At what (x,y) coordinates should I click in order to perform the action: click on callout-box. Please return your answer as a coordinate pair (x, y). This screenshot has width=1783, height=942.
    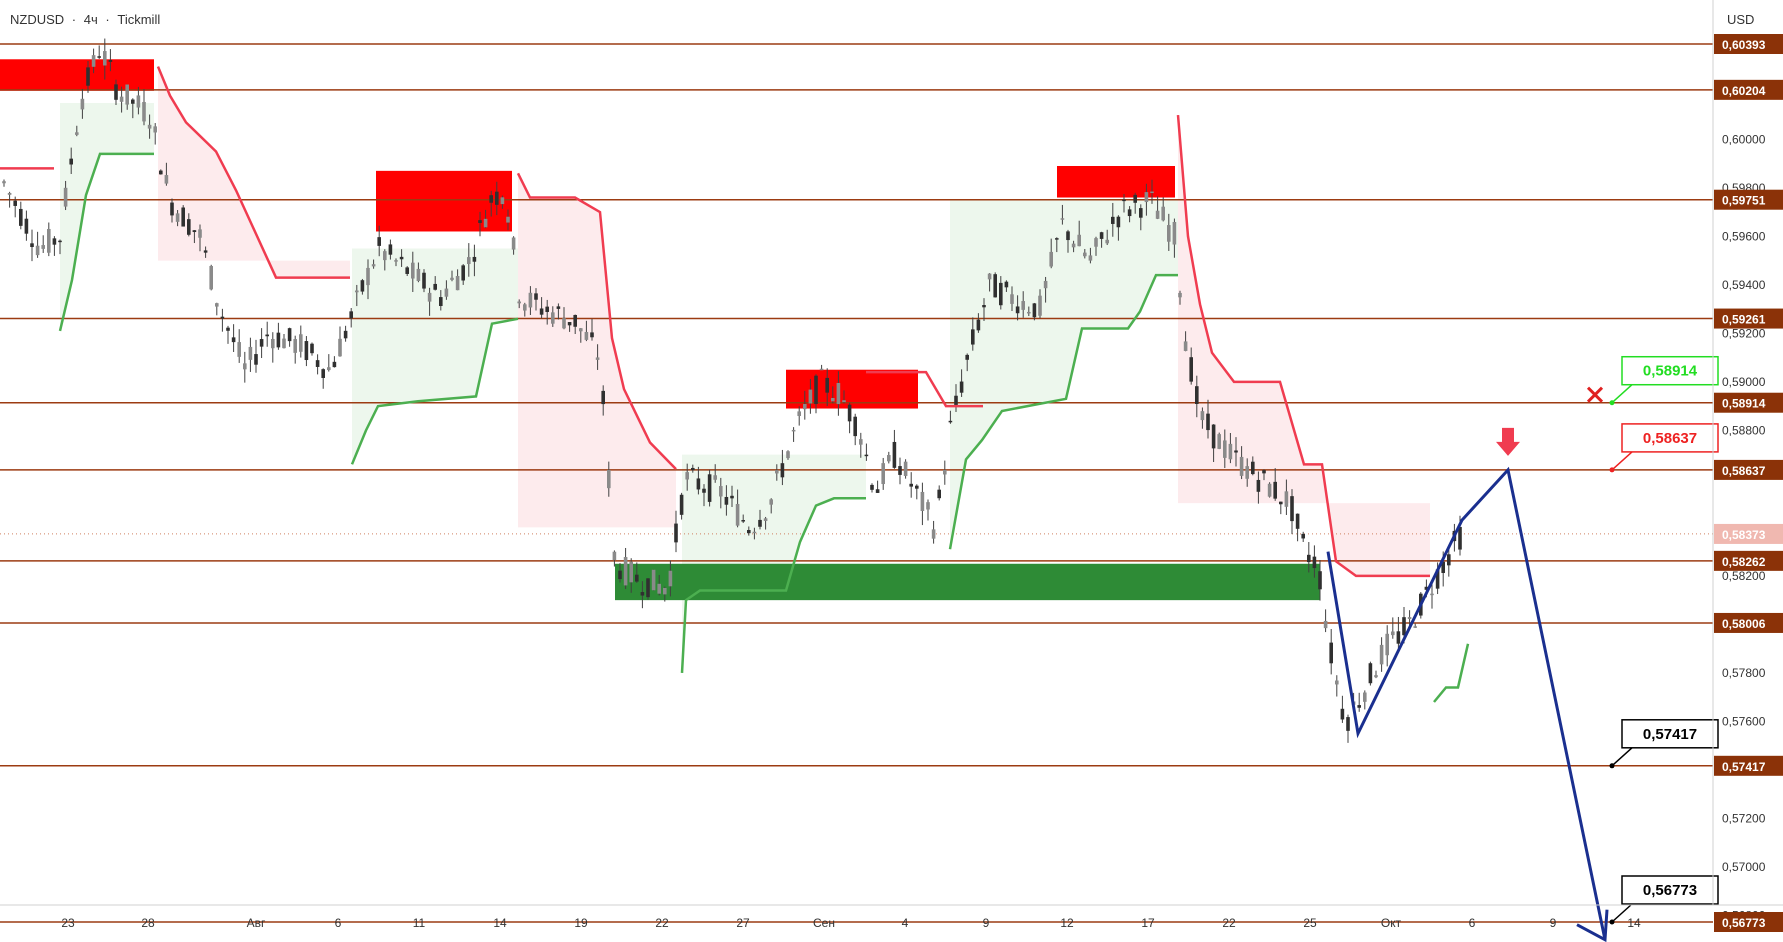
    Looking at the image, I should click on (1670, 438).